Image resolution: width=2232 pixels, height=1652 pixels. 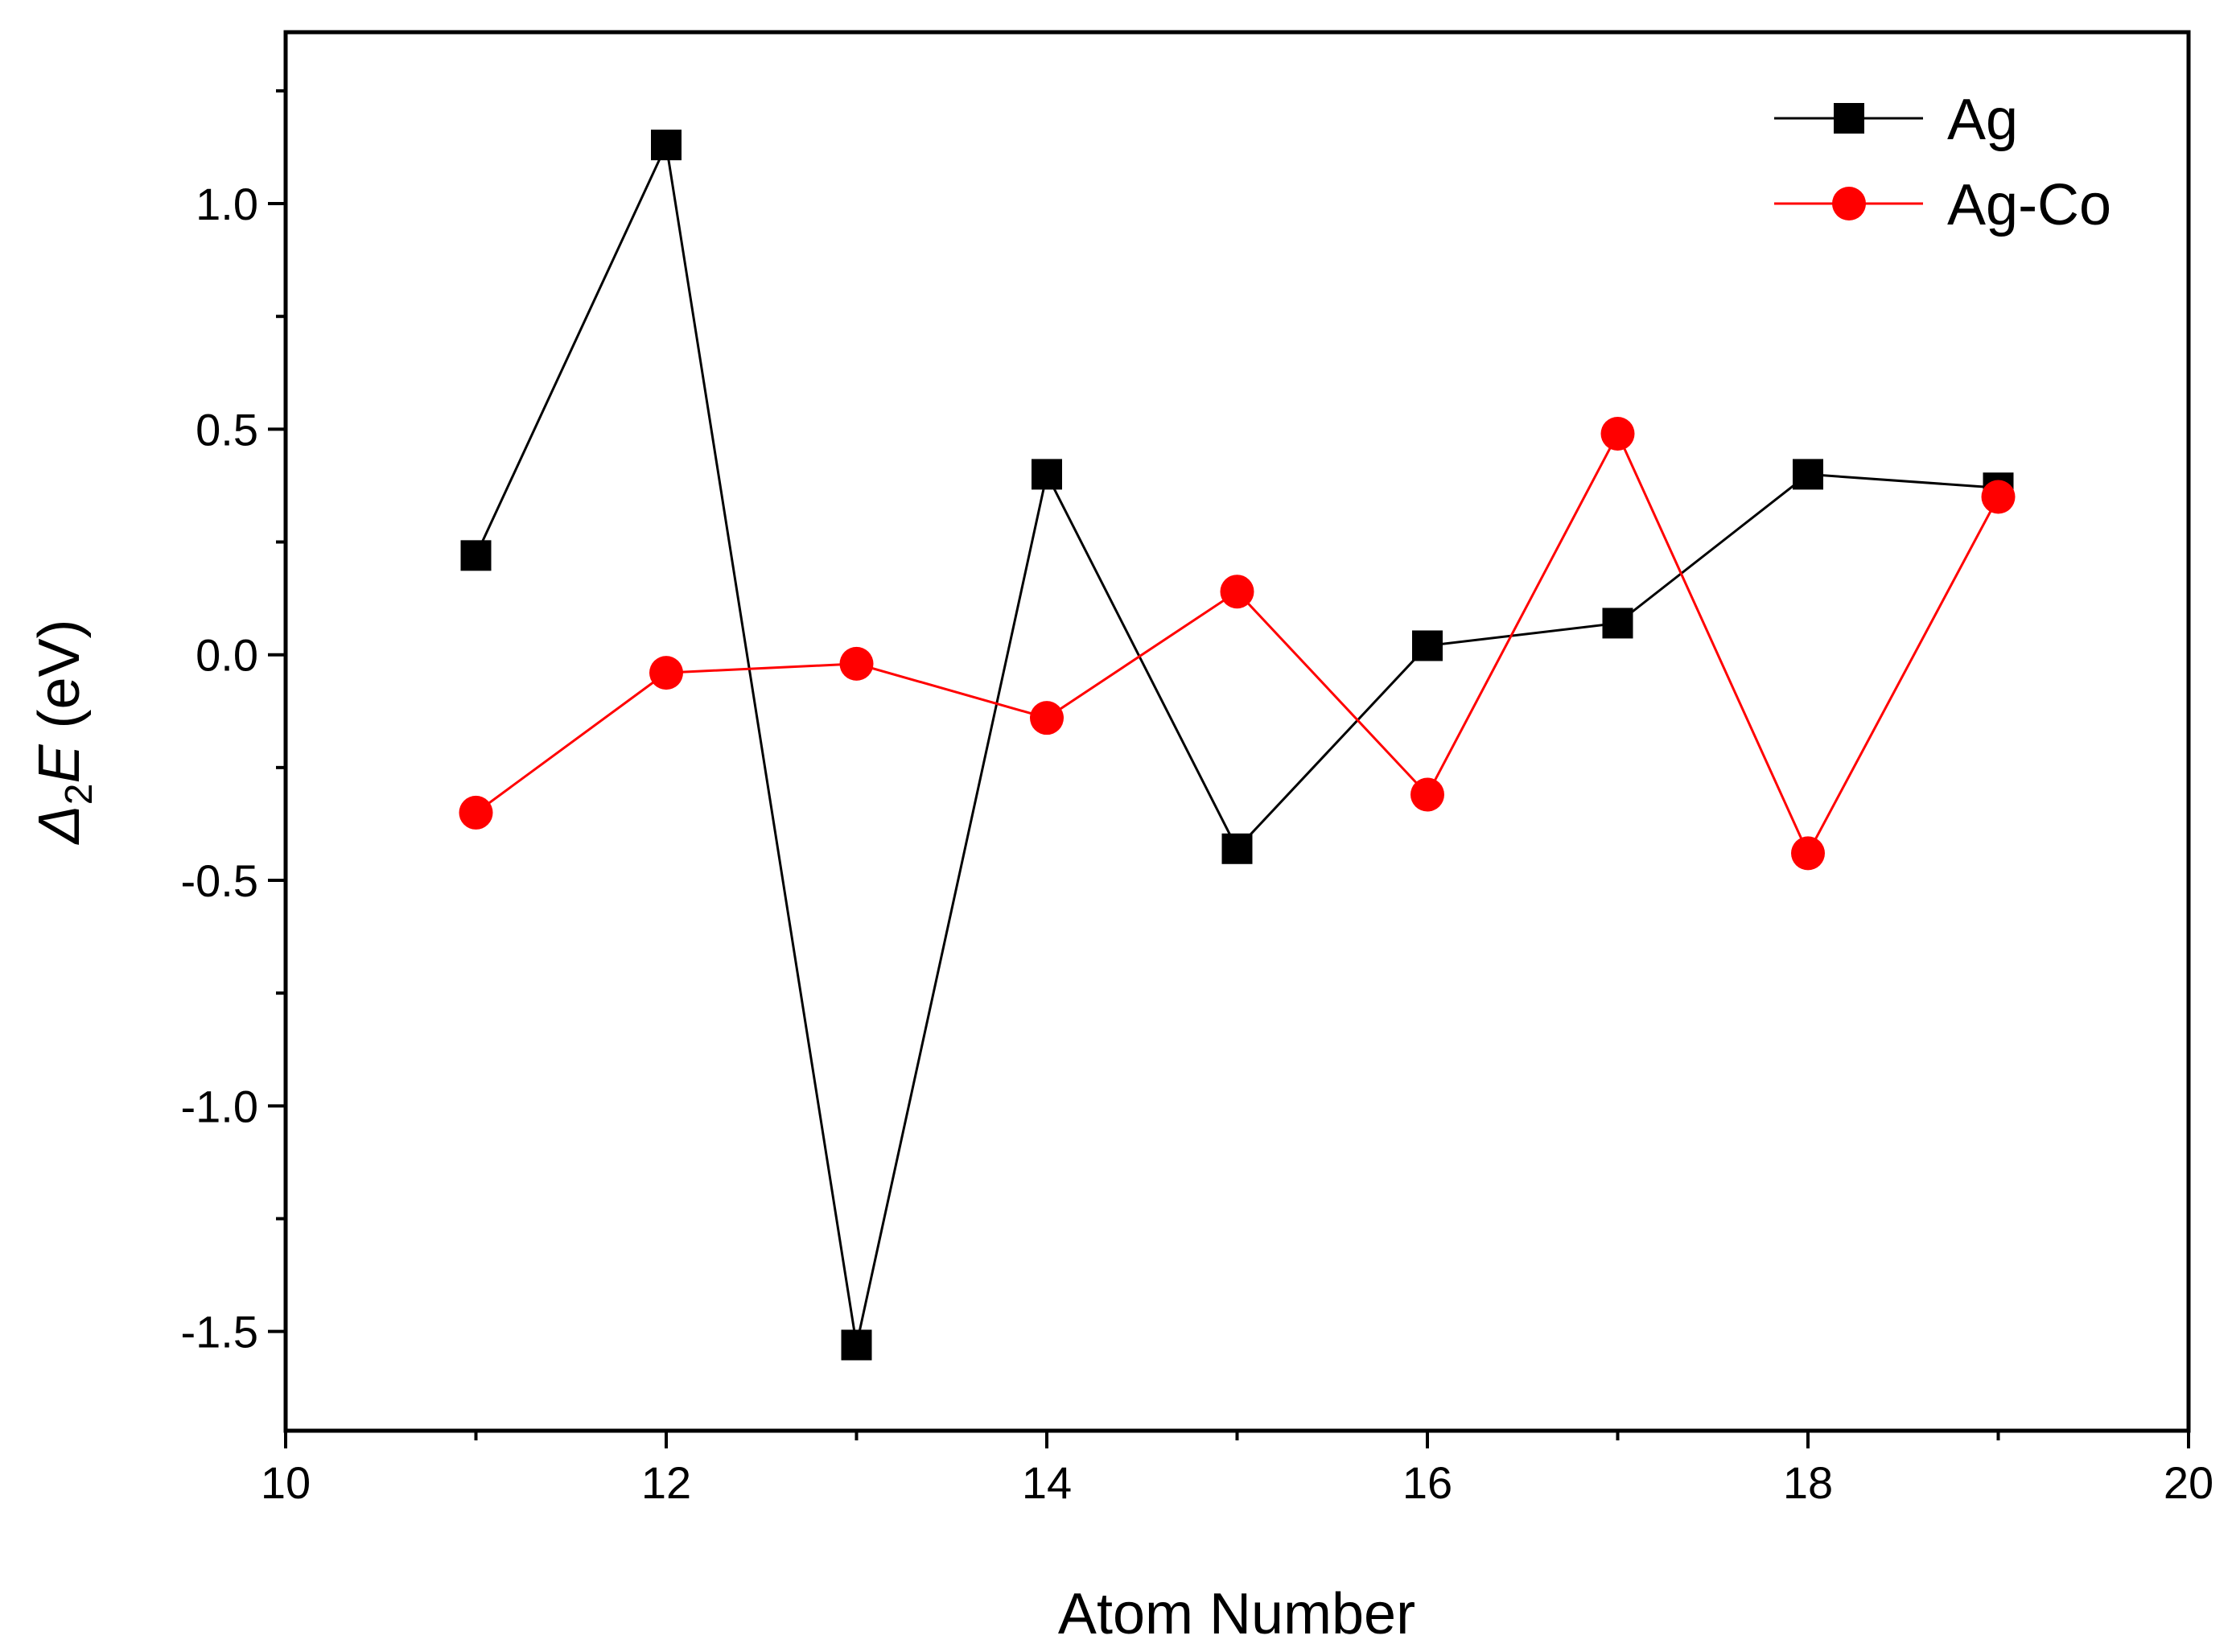 I want to click on y-tick-label: 0.5, so click(x=227, y=429).